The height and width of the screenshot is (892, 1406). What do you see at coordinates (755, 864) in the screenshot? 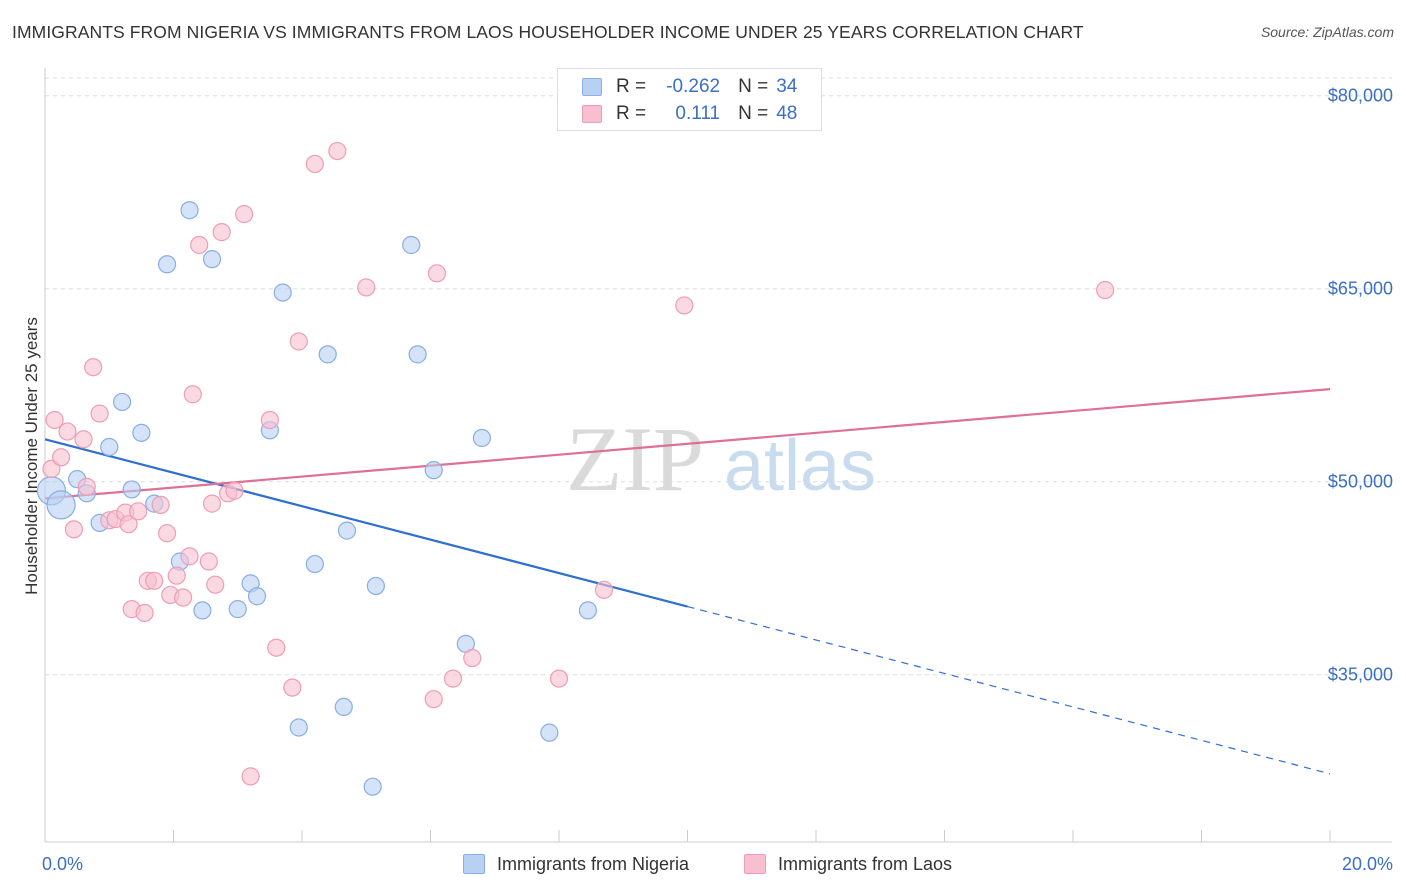
I see `bottom-legend-swatch-laos` at bounding box center [755, 864].